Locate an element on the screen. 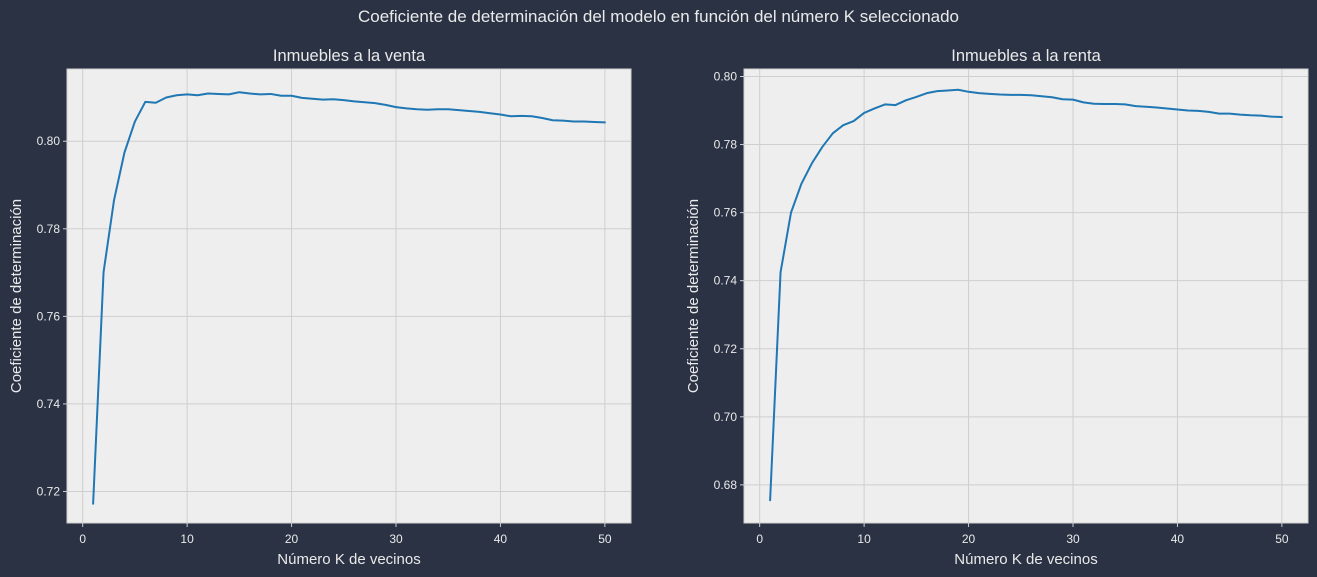  panel-title: Inmuebles a la venta is located at coordinates (349, 56).